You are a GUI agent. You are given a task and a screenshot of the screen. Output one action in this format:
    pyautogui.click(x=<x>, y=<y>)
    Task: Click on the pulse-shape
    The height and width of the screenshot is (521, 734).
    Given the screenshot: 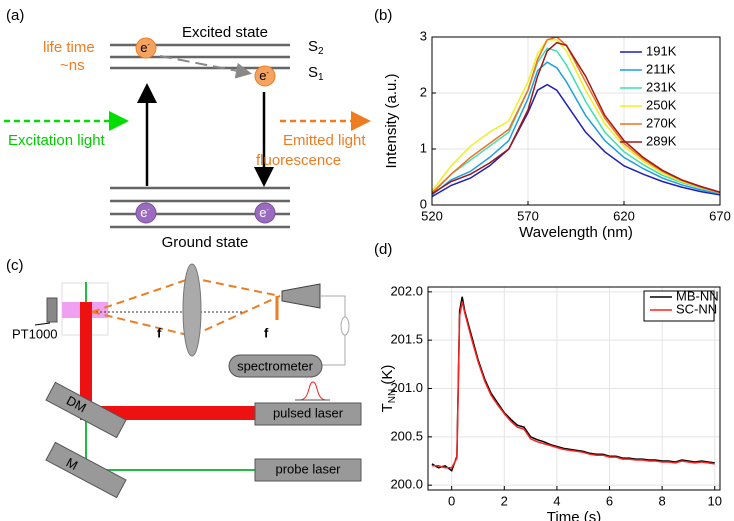 What is the action you would take?
    pyautogui.click(x=313, y=391)
    